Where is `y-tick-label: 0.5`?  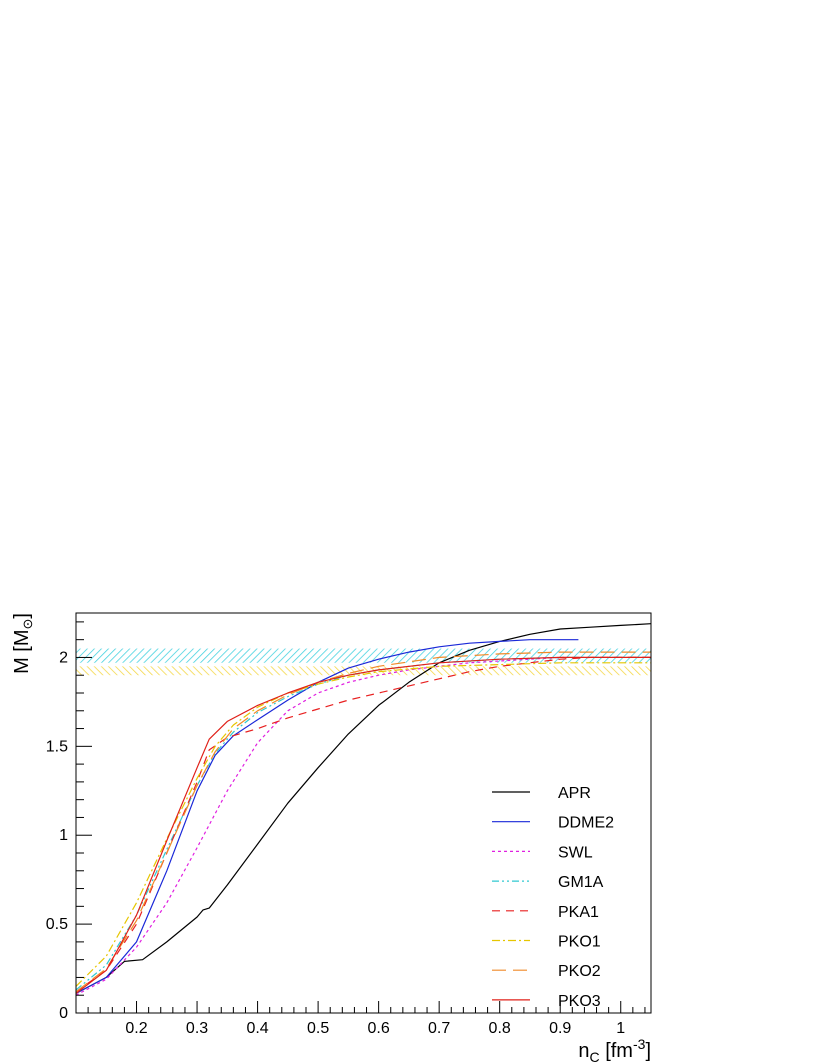
y-tick-label: 0.5 is located at coordinates (57, 924).